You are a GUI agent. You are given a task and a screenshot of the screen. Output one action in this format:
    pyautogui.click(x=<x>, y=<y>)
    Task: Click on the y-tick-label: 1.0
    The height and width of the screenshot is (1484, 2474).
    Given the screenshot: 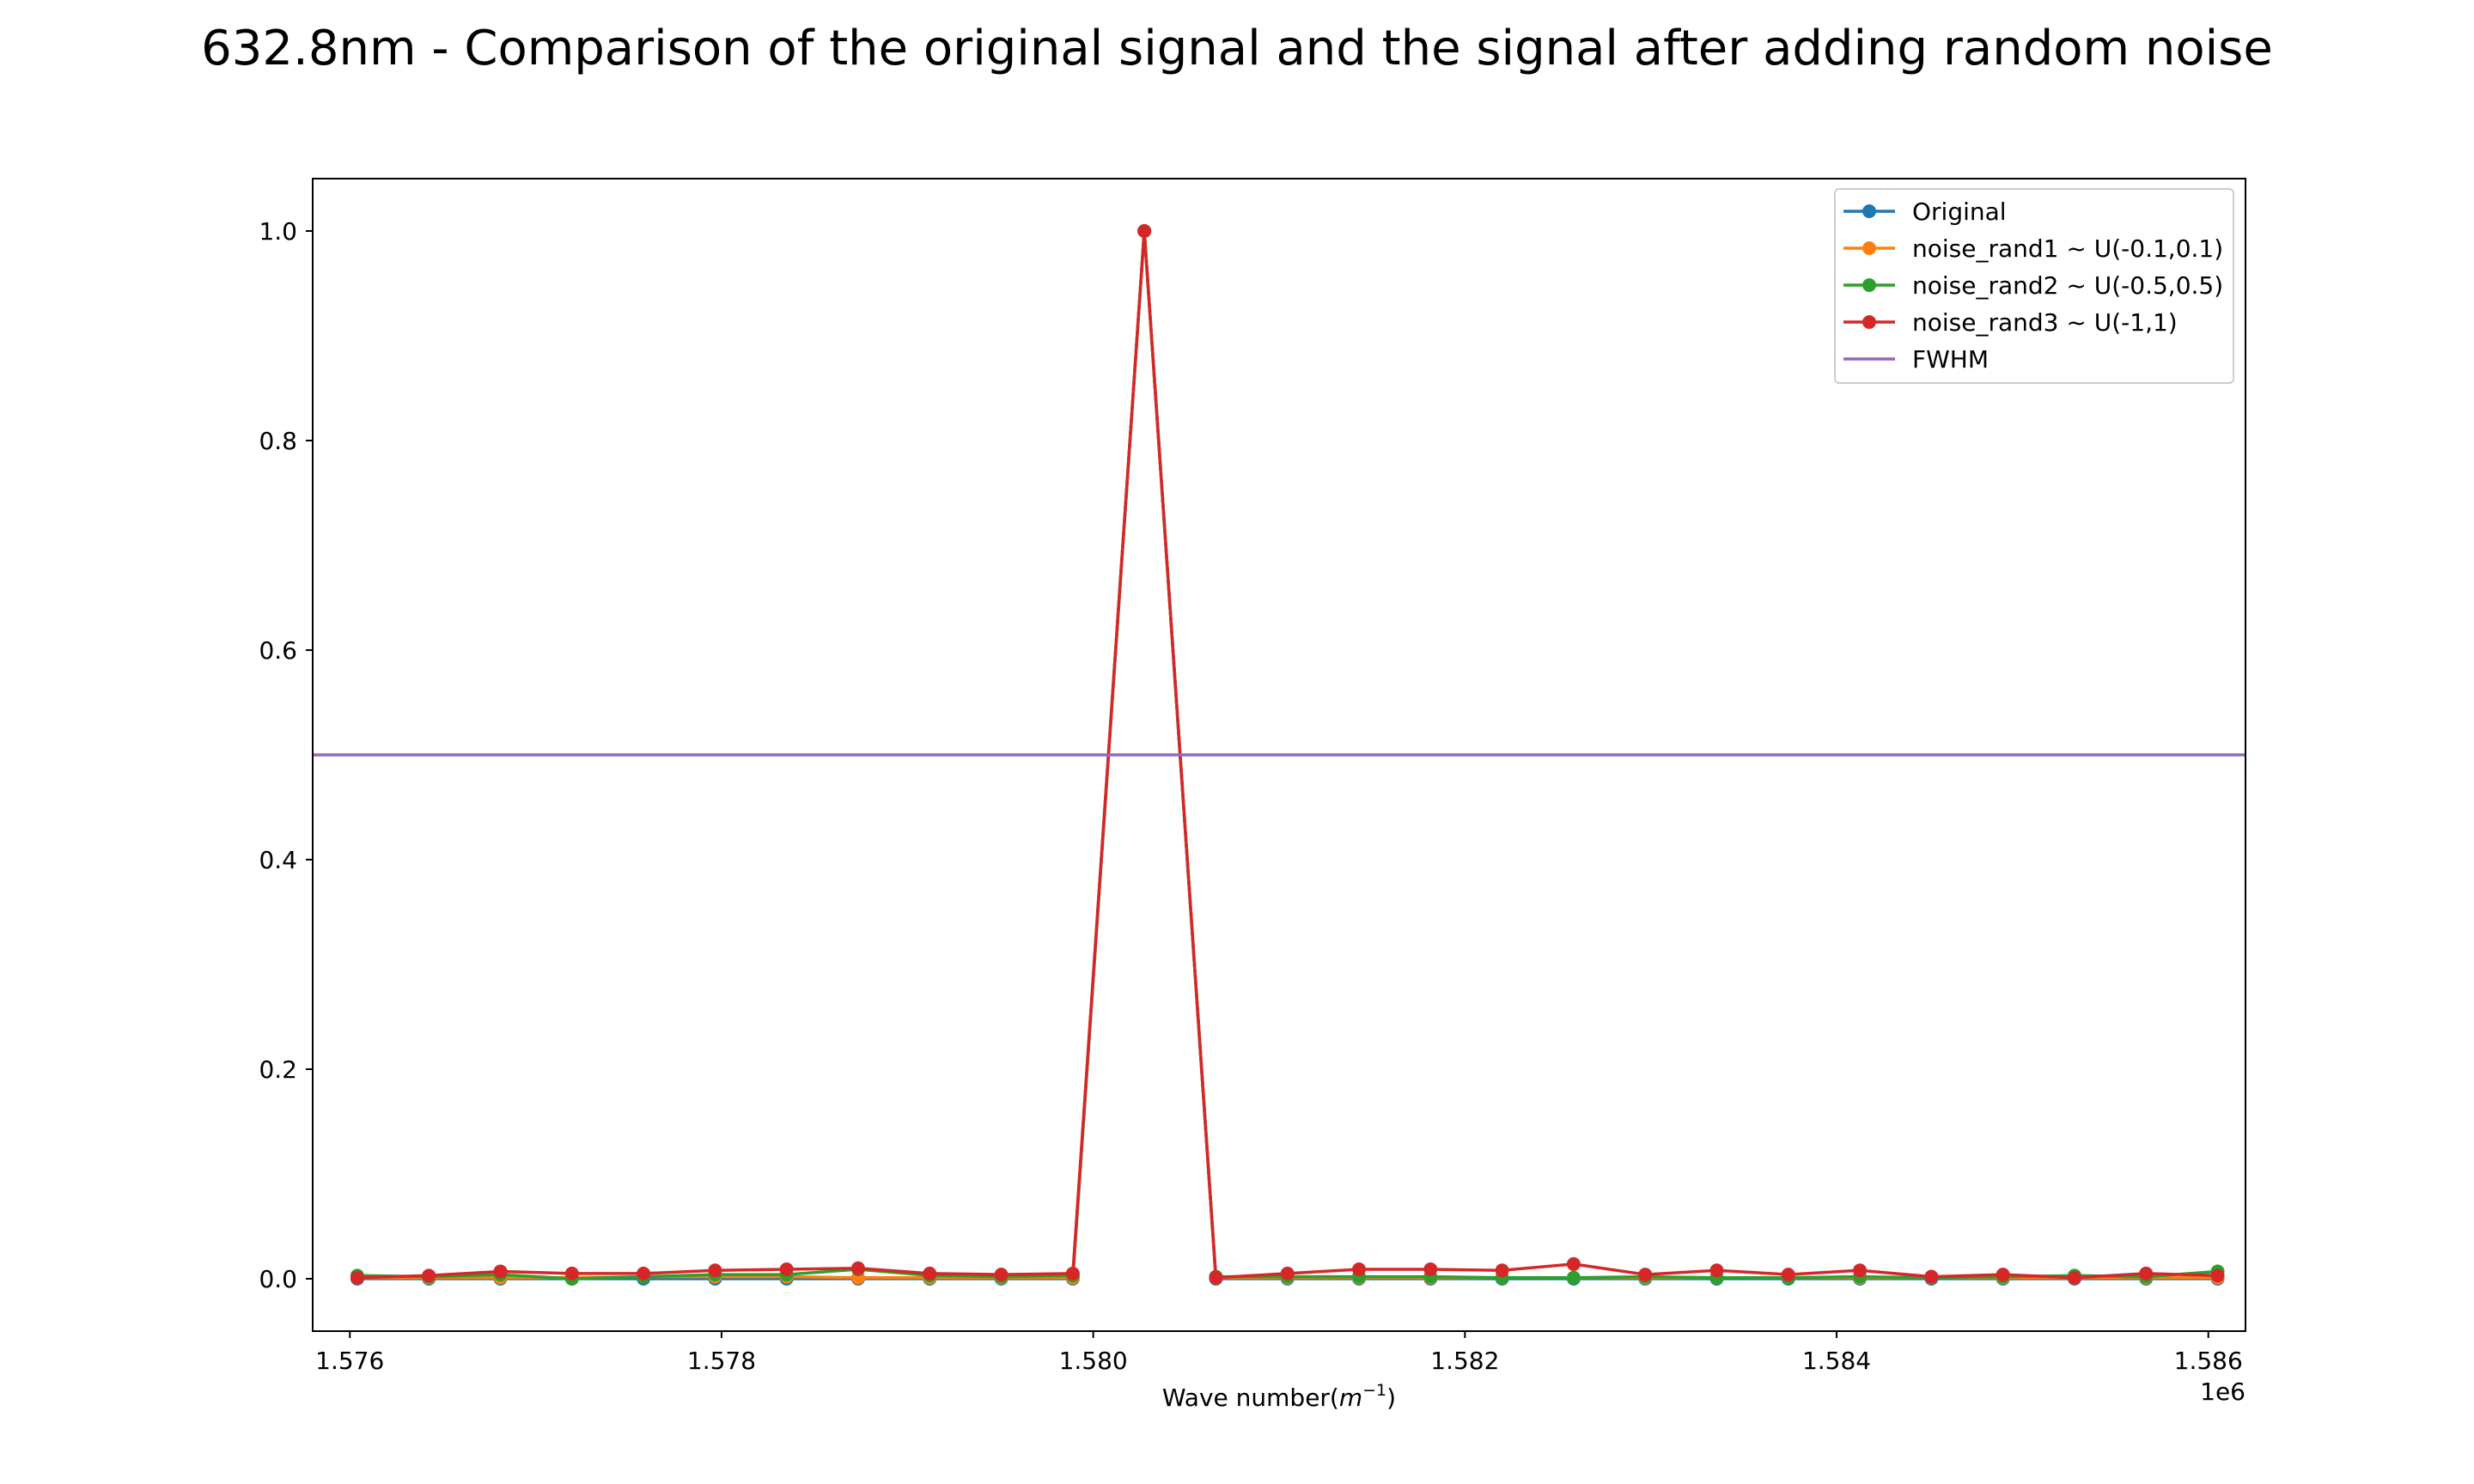 What is the action you would take?
    pyautogui.click(x=278, y=231)
    